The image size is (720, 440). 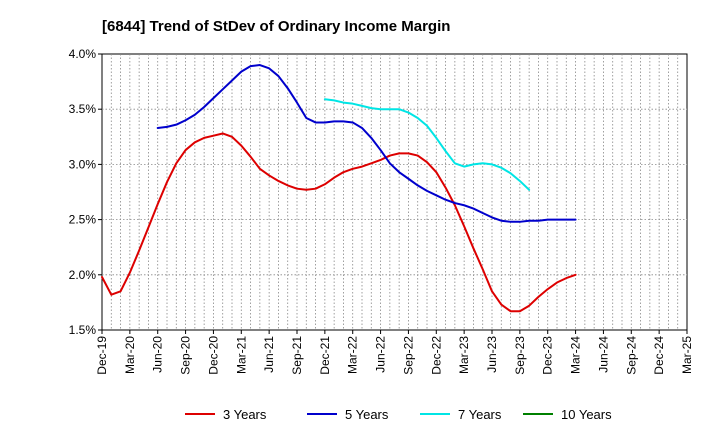 I want to click on legend: 3 Years 5 Years 7 Years 10 Years, so click(x=398, y=414).